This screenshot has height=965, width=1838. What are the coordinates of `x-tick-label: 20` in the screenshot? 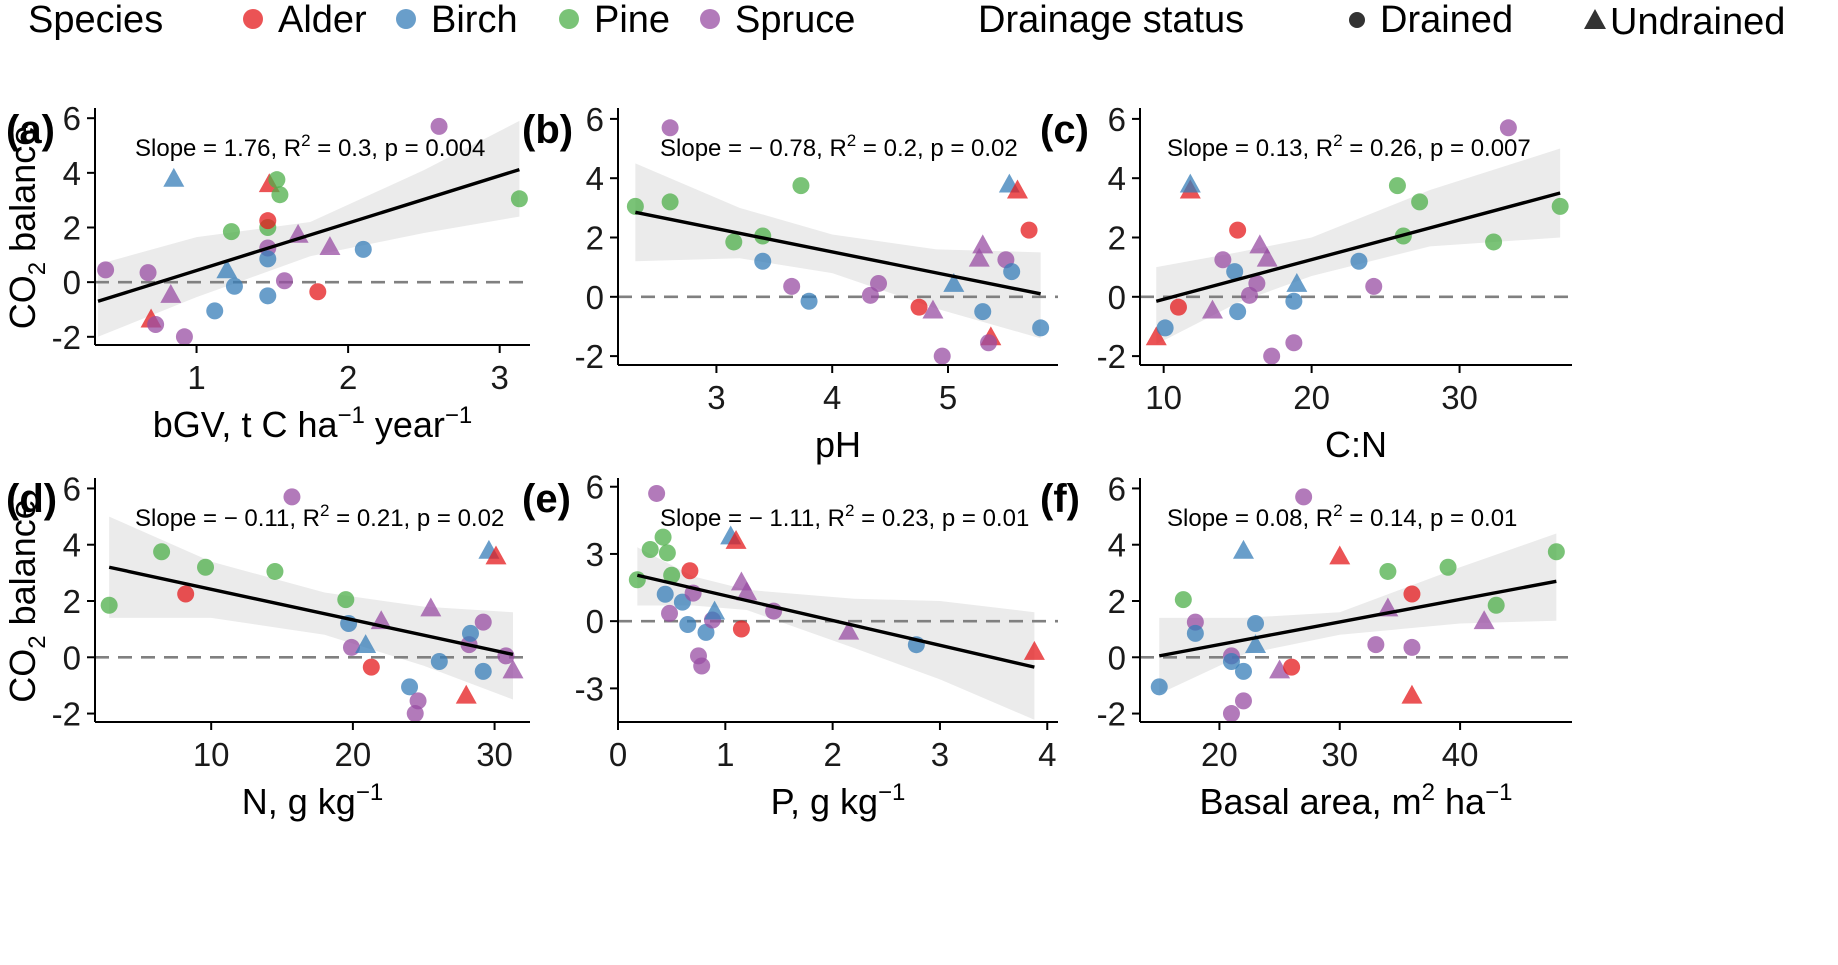 It's located at (1311, 397).